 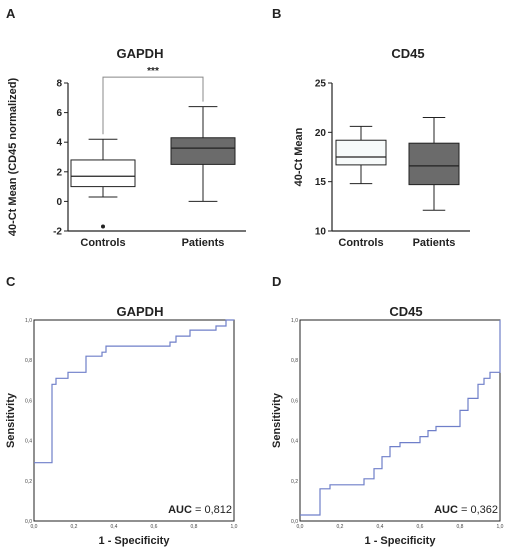 I want to click on y-tick-label-D: 1,0, so click(x=294, y=321).